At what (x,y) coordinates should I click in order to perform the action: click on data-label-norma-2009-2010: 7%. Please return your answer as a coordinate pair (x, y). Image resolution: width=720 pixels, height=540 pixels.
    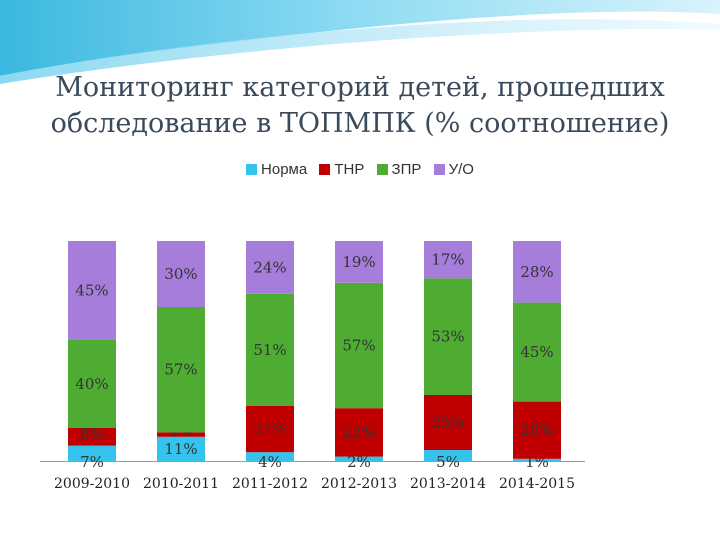
    Looking at the image, I should click on (92, 462).